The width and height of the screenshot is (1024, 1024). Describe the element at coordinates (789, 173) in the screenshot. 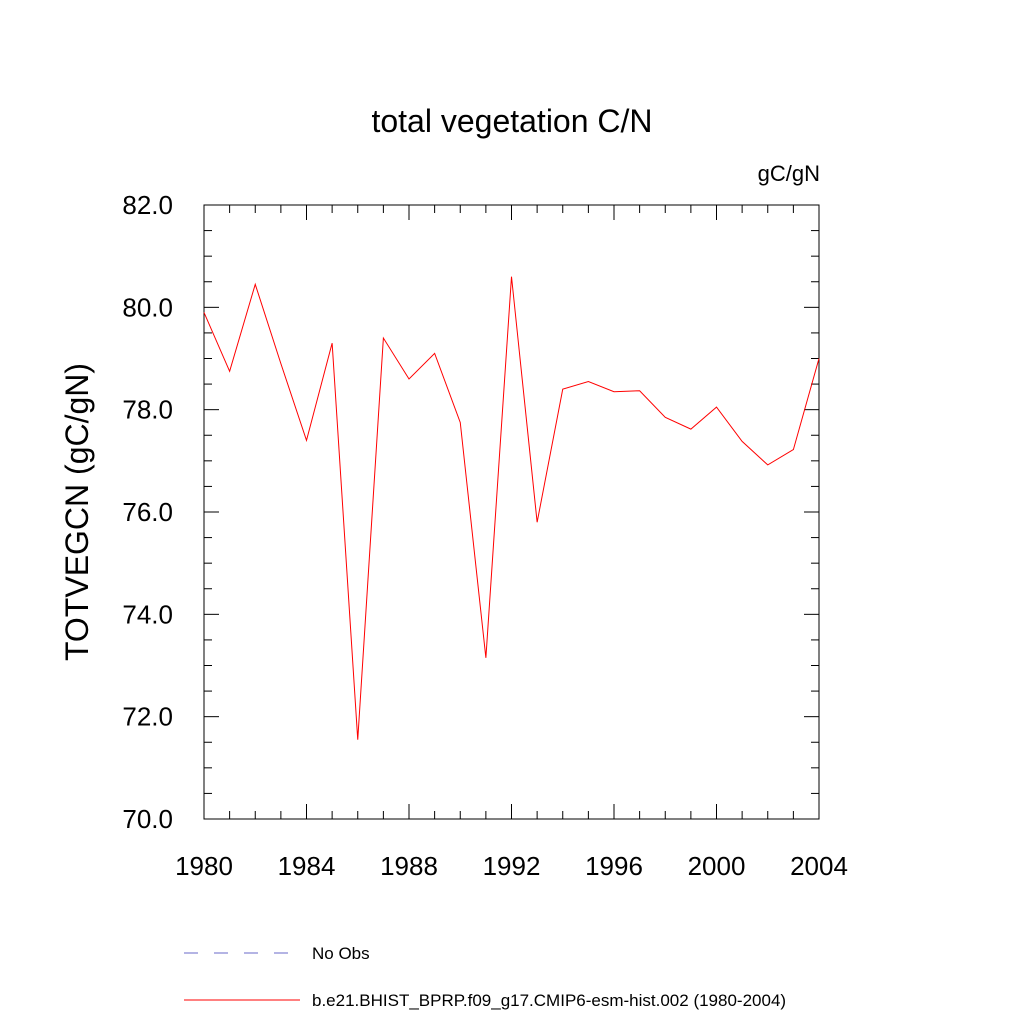

I see `units-label: gC/gN` at that location.